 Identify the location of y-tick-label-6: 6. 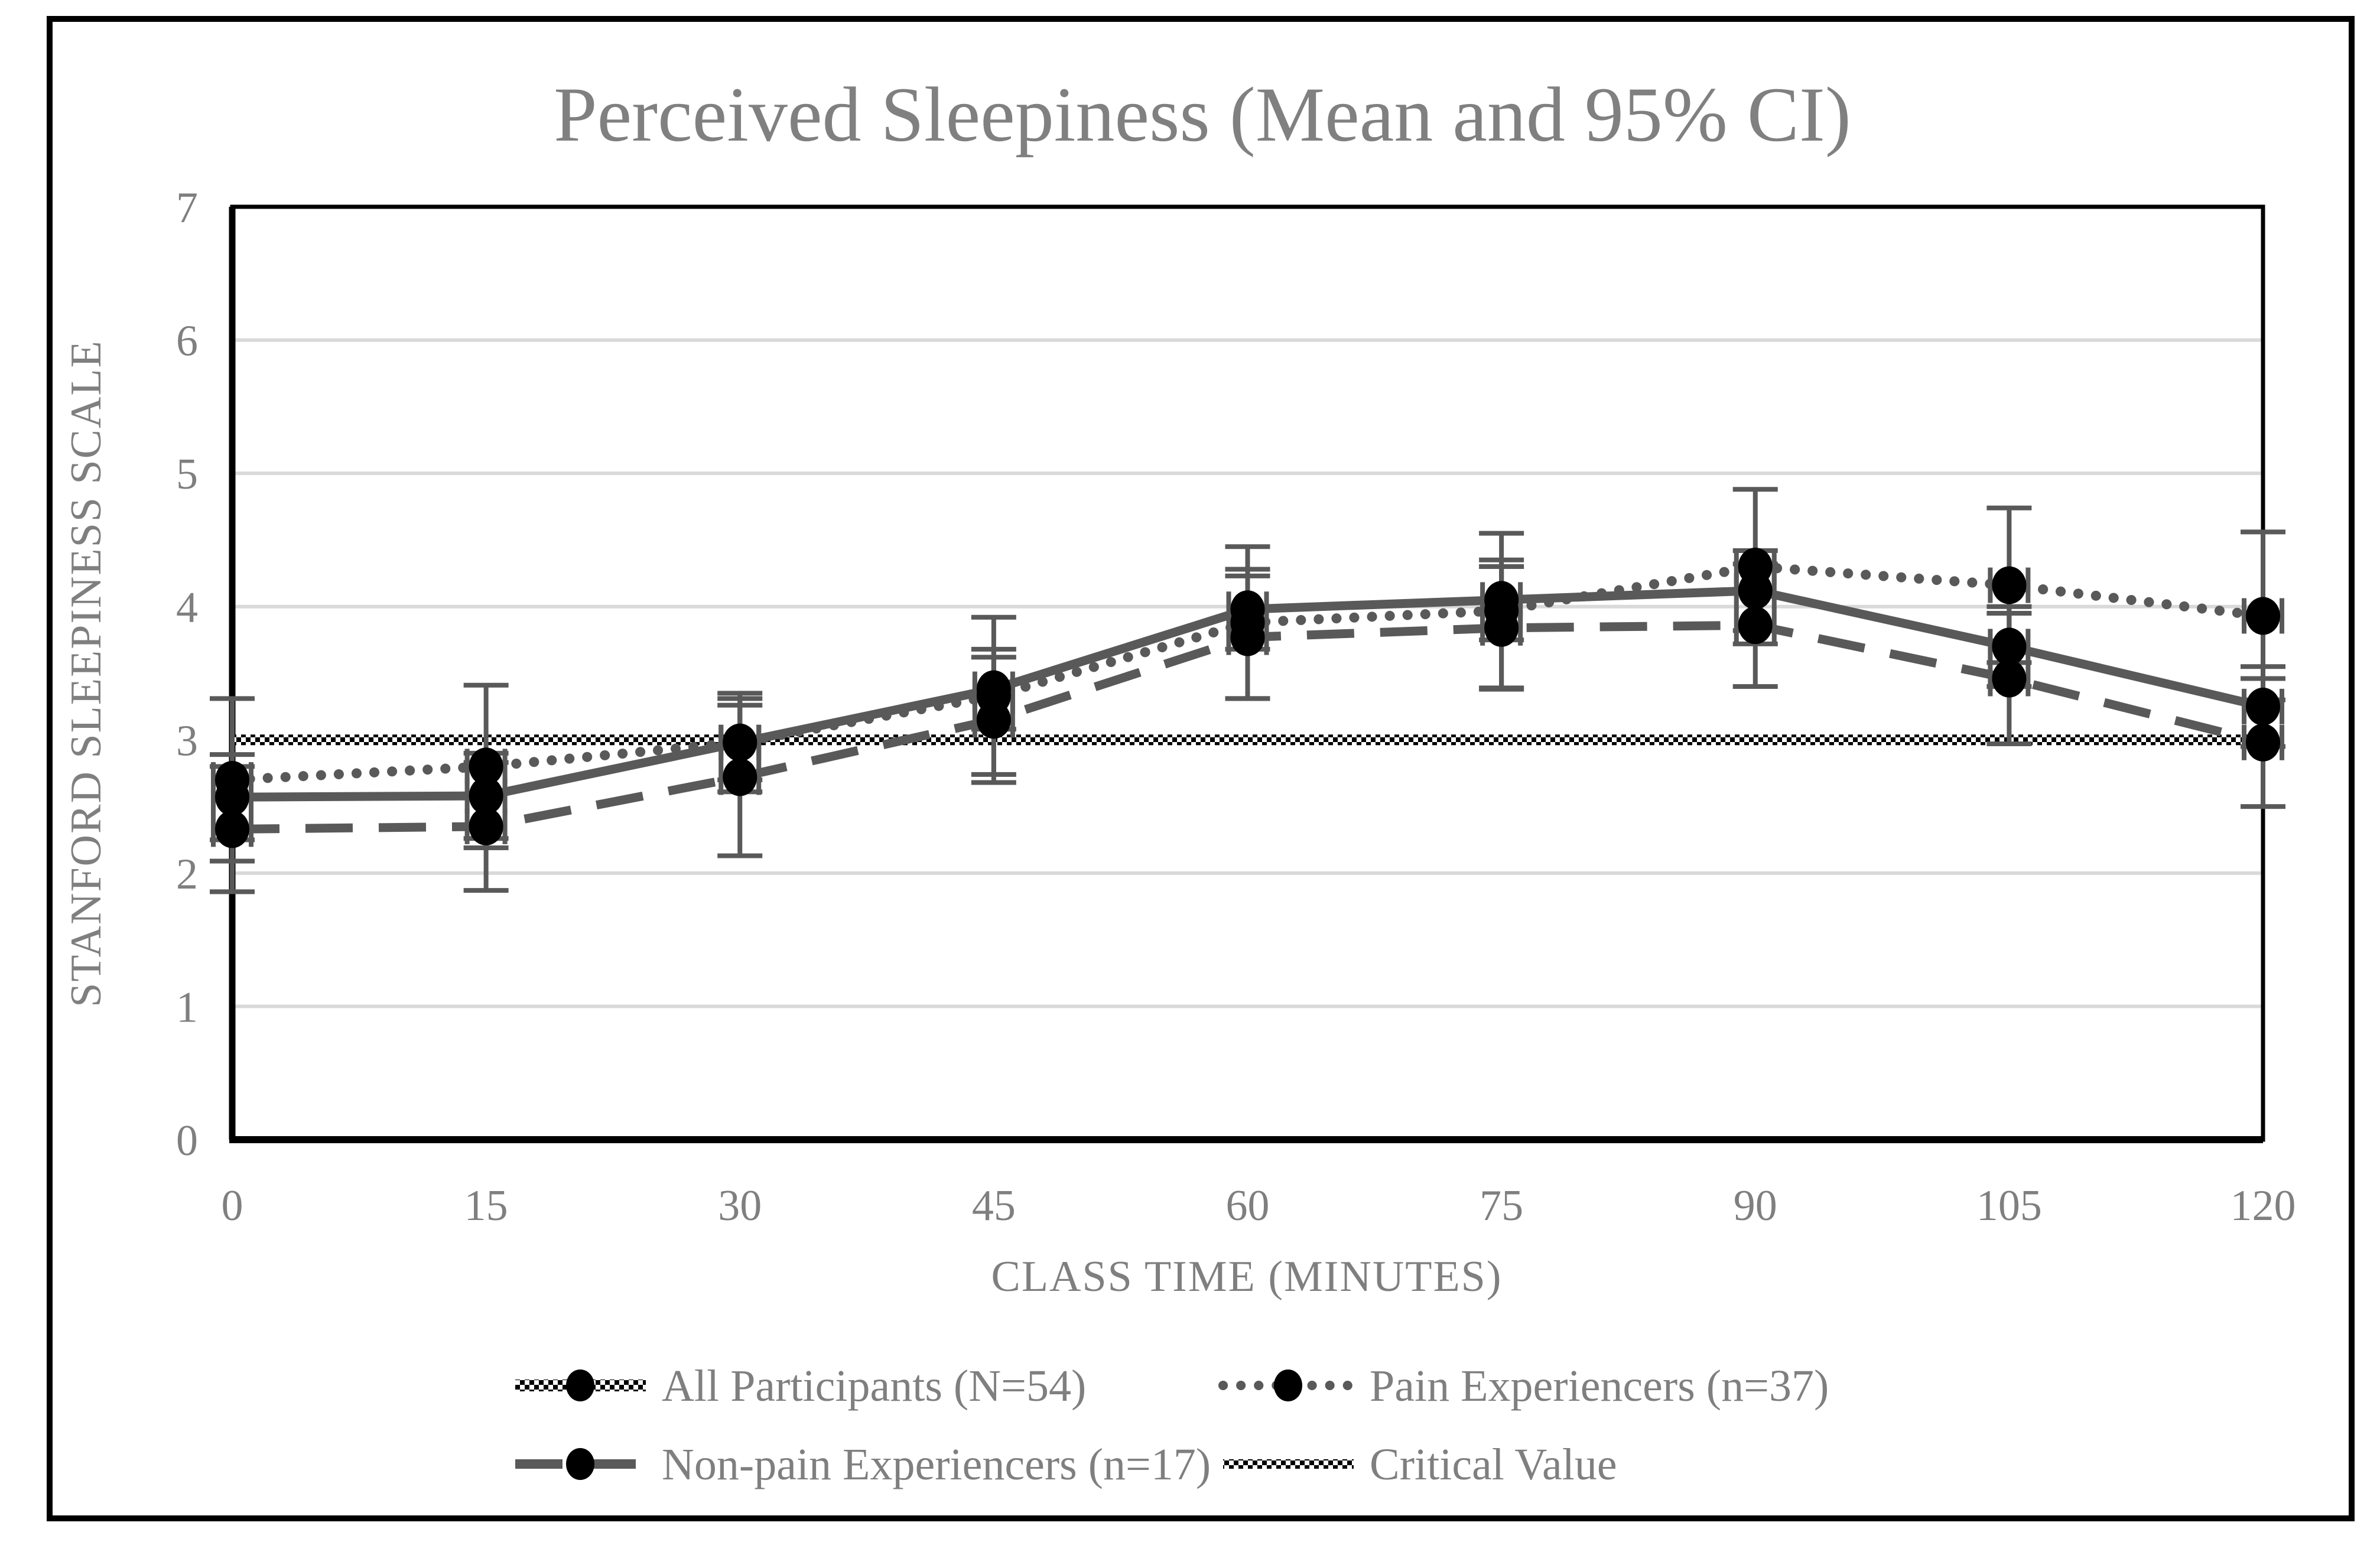
(187, 342).